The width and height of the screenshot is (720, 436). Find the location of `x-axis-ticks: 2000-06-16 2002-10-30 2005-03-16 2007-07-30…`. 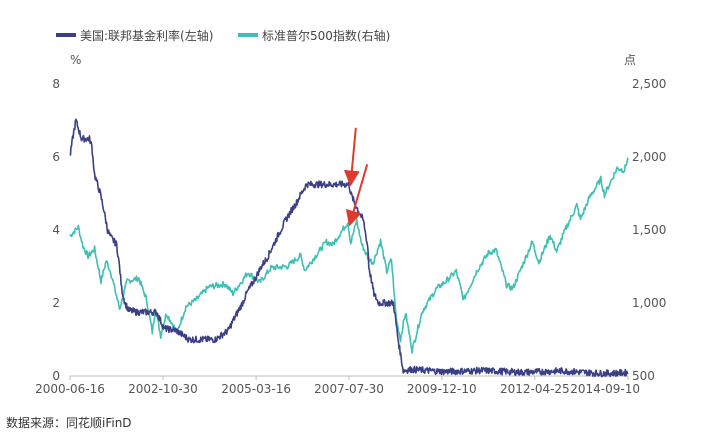

x-axis-ticks: 2000-06-16 2002-10-30 2005-03-16 2007-07-30… is located at coordinates (337, 386).